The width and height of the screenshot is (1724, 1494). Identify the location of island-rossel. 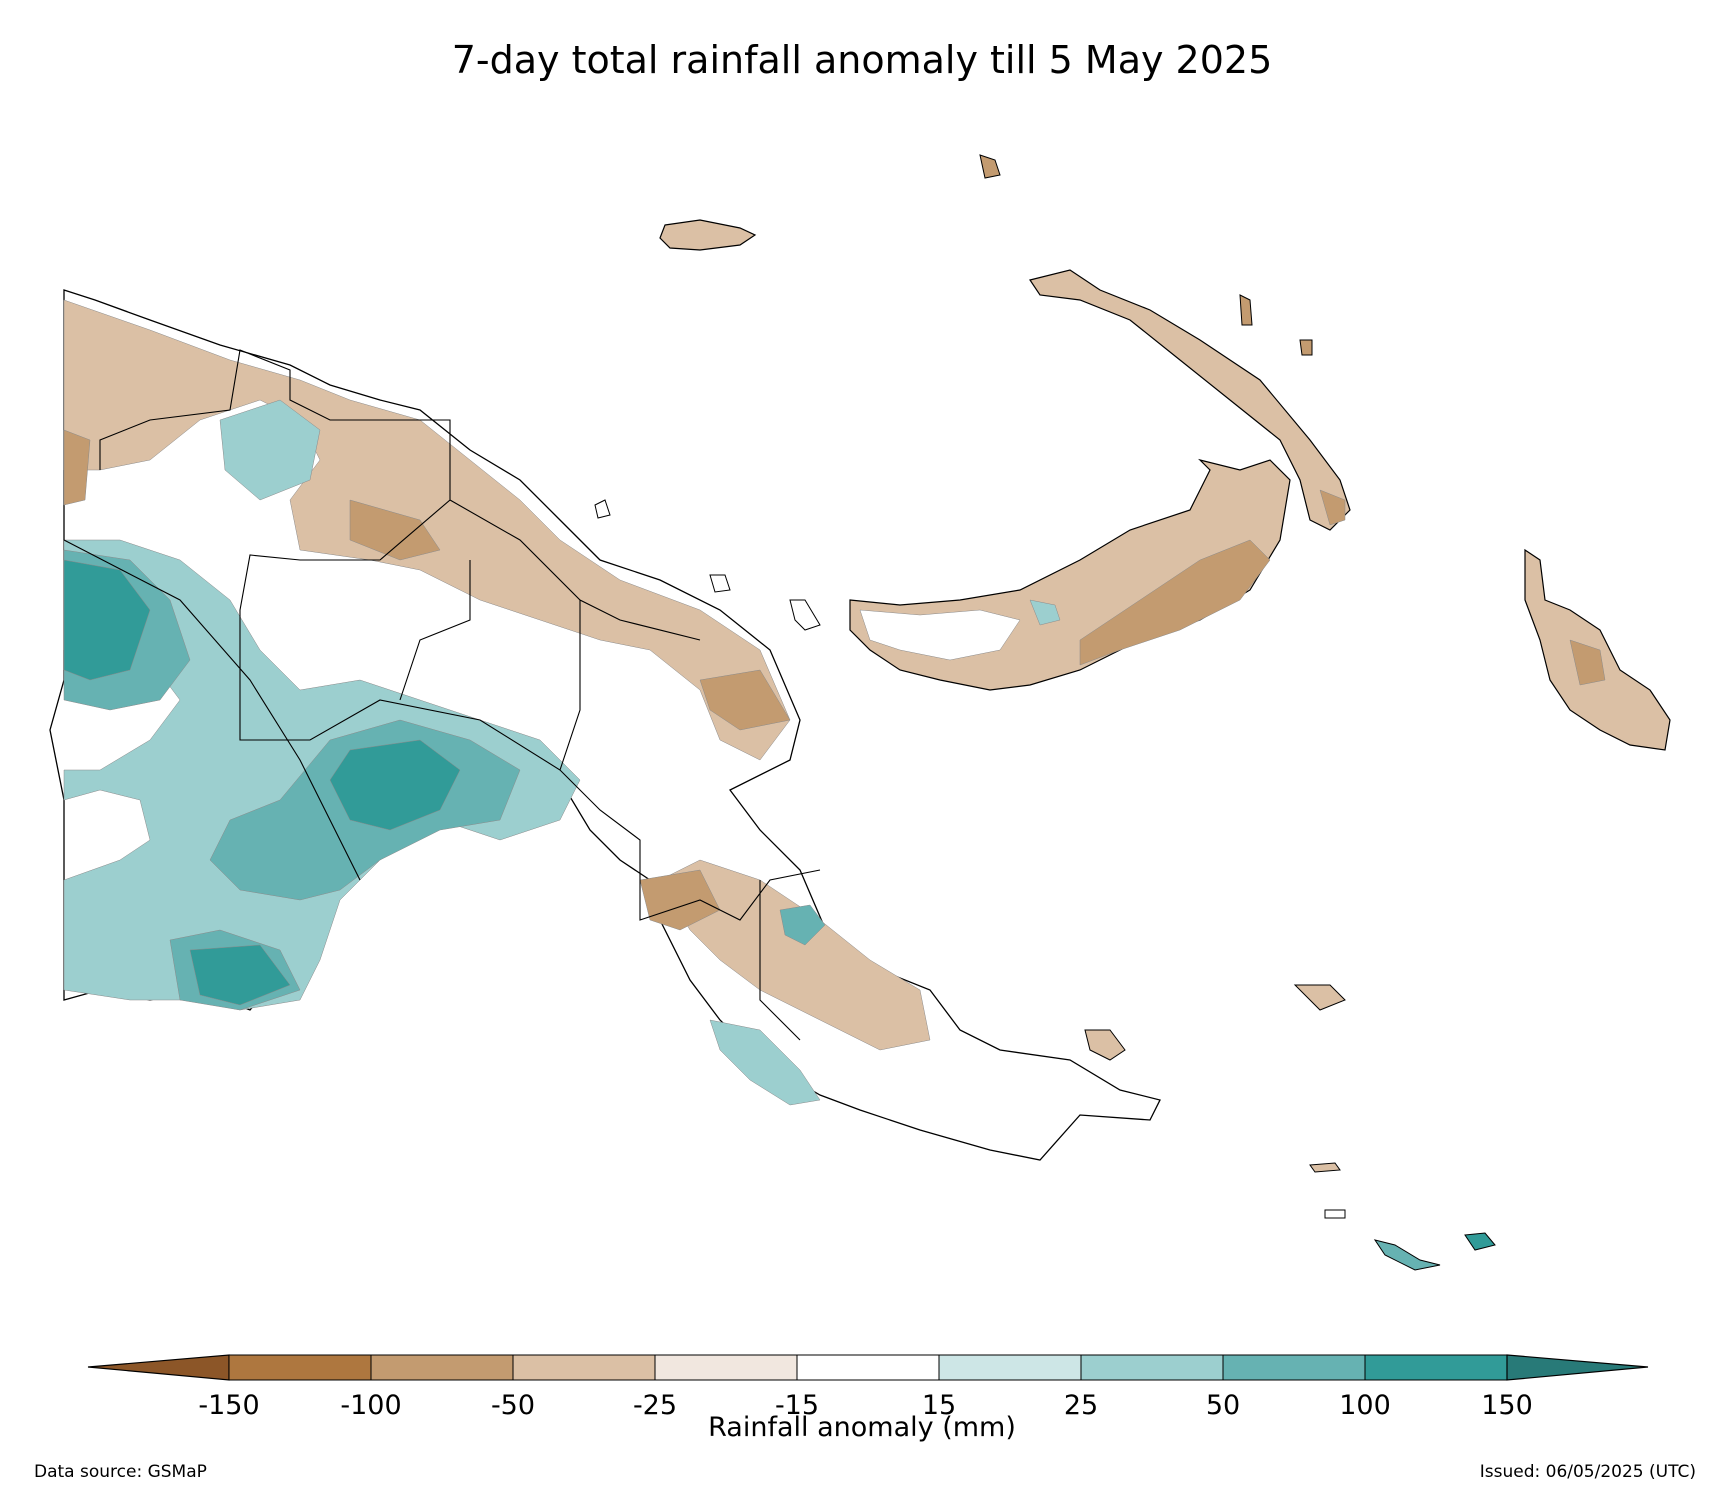
(1480, 1241).